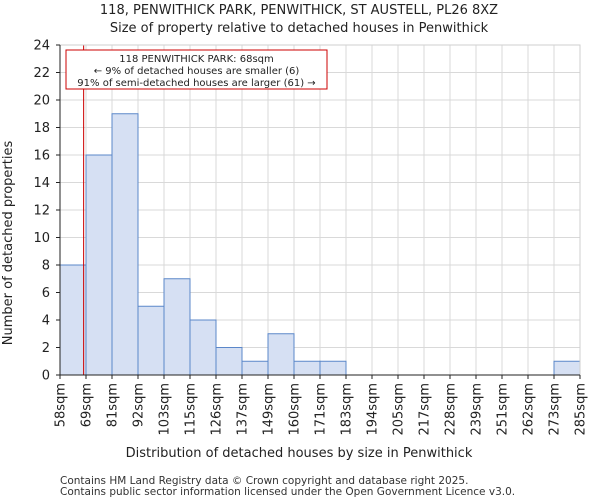 The width and height of the screenshot is (600, 500). Describe the element at coordinates (41, 183) in the screenshot. I see `y-tick-label: 14` at that location.